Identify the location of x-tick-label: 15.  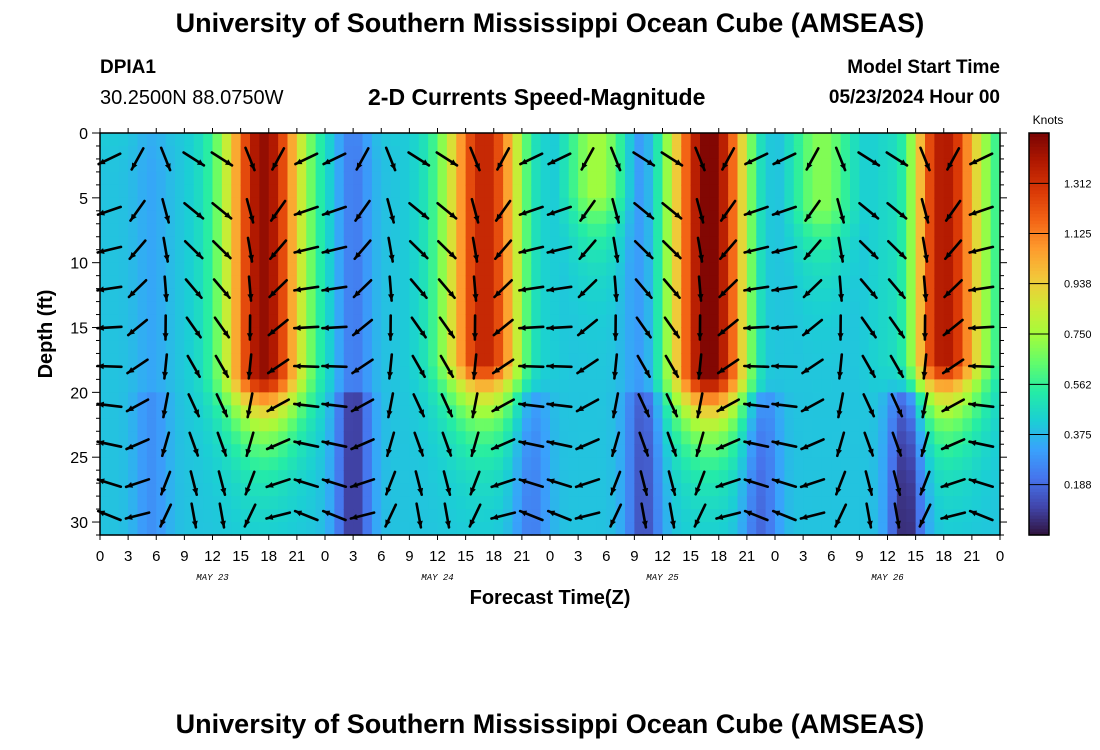
(690, 556).